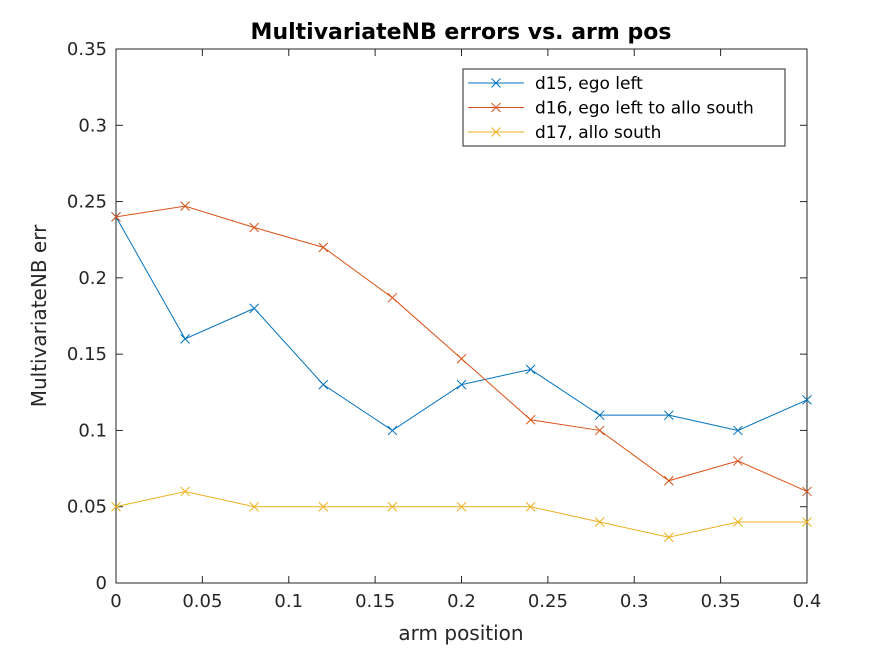  Describe the element at coordinates (87, 49) in the screenshot. I see `y-tick-label: 0.35` at that location.